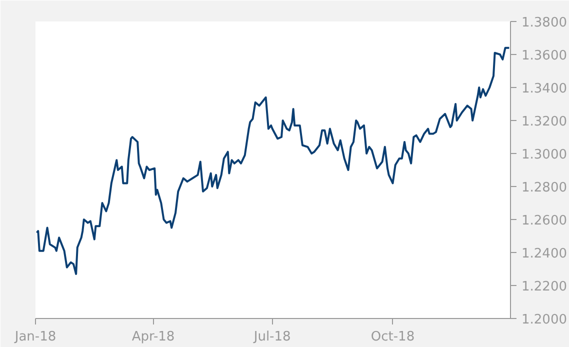  What do you see at coordinates (544, 155) in the screenshot?
I see `y-tick-label: 1.3000` at bounding box center [544, 155].